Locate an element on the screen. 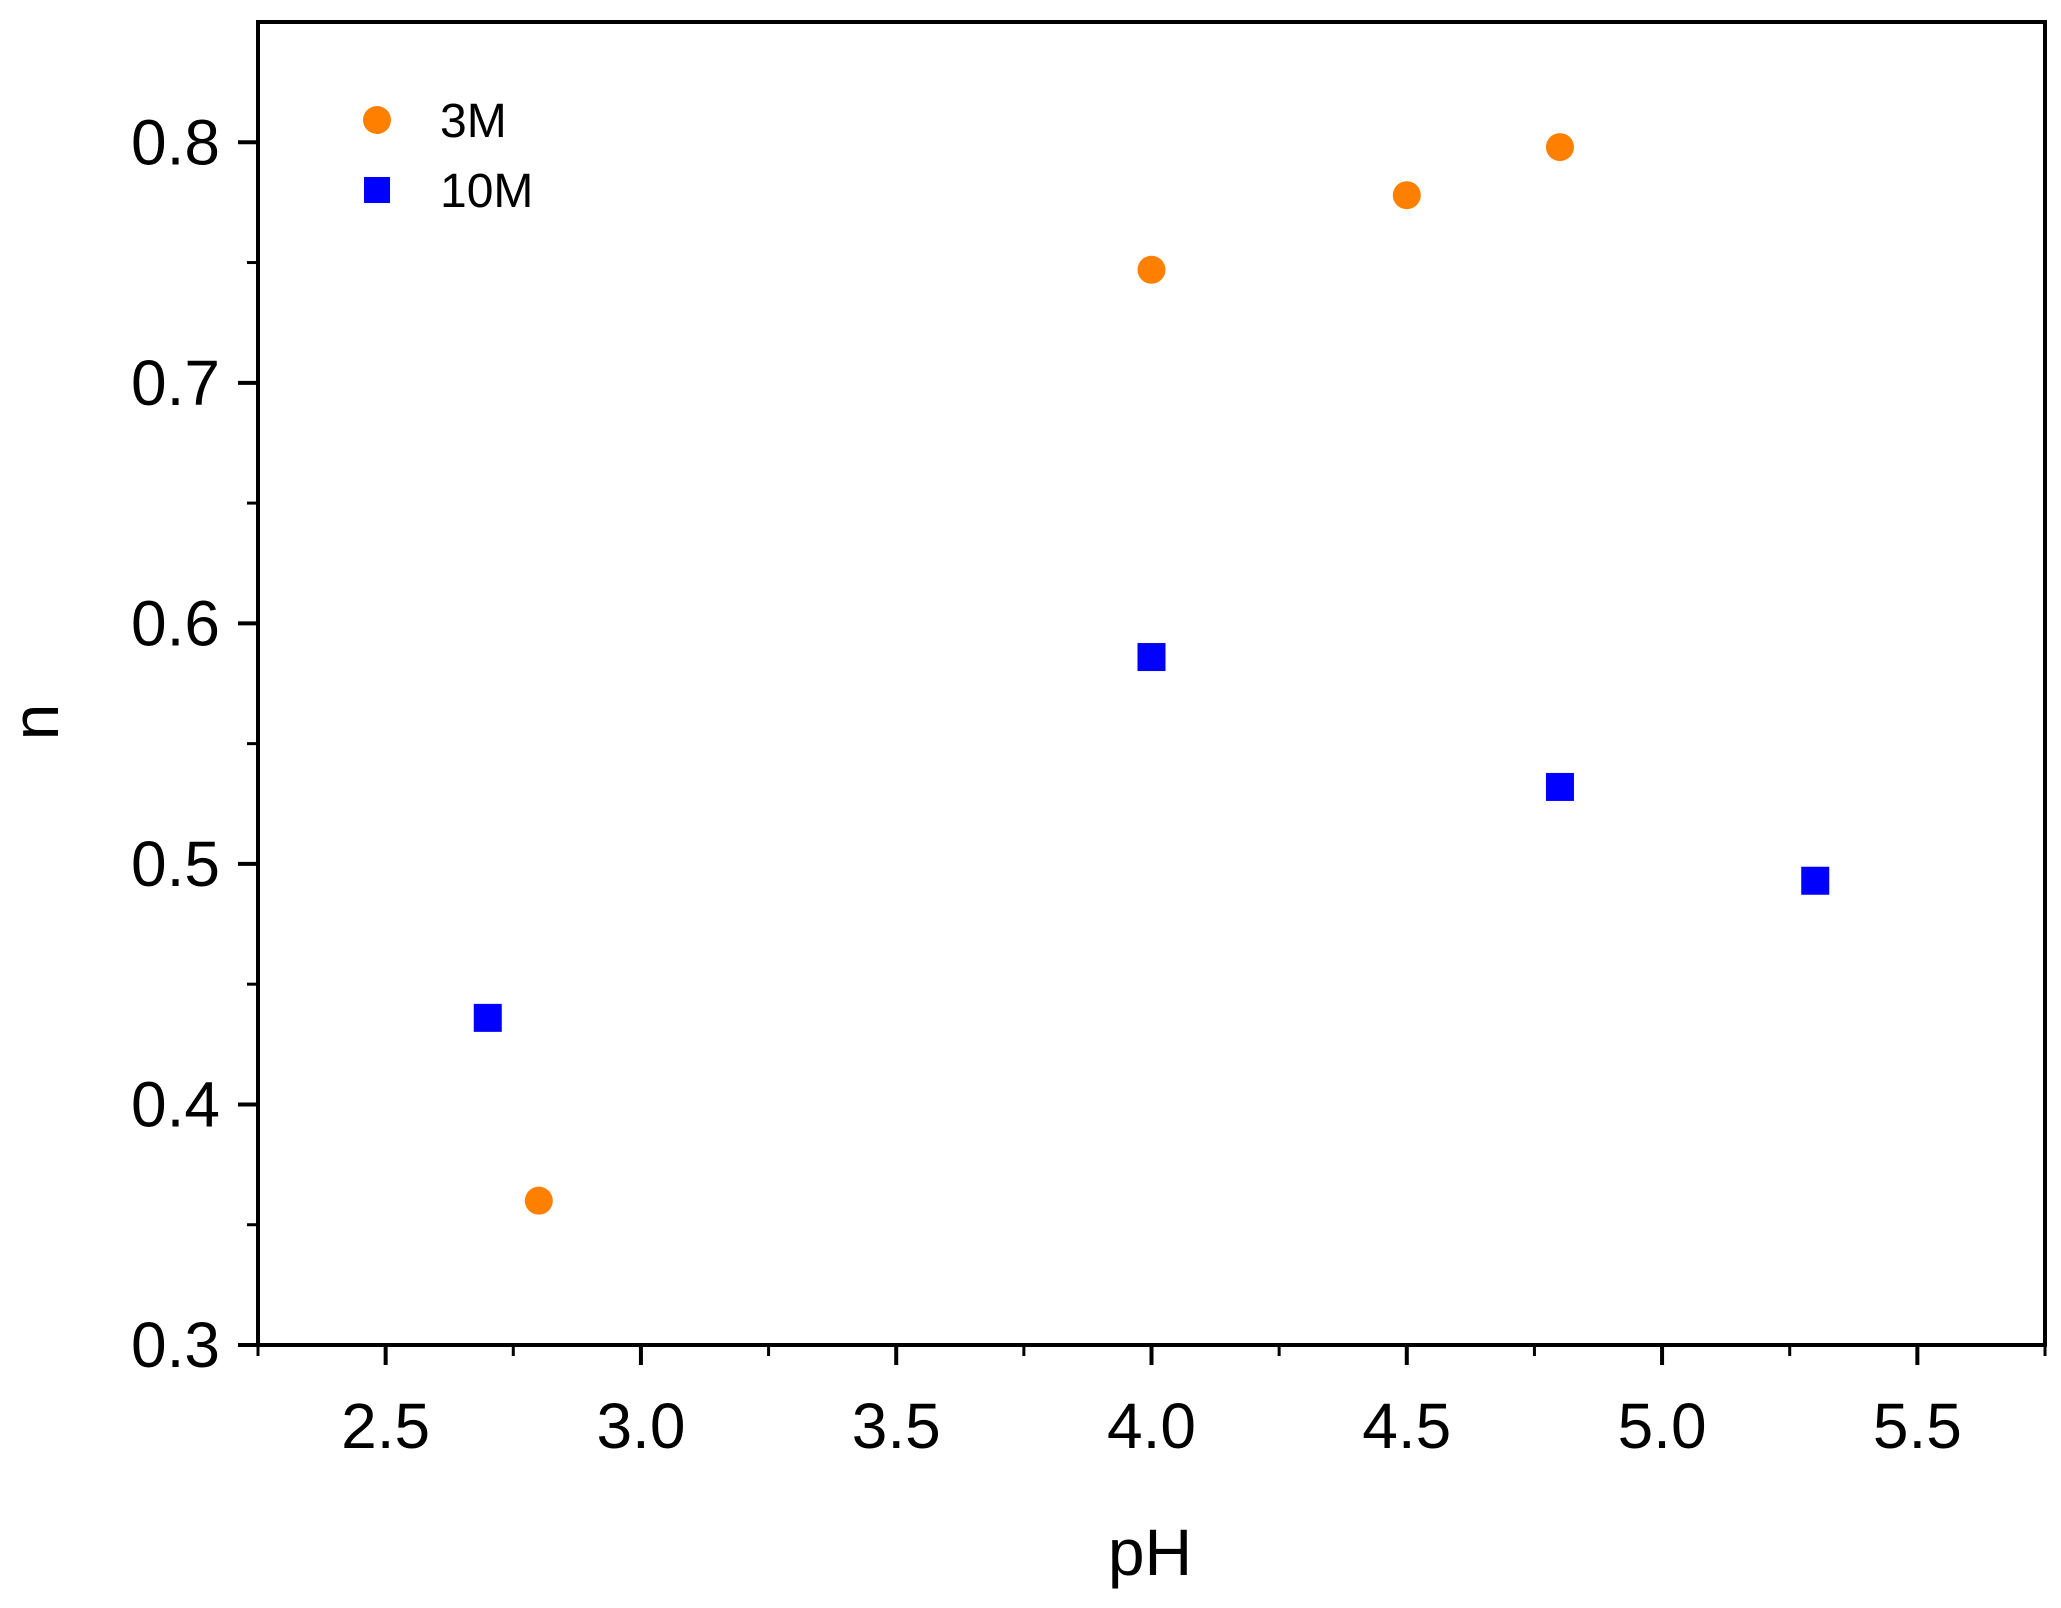 This screenshot has height=1608, width=2061. x-tick-label: 4.0 is located at coordinates (1151, 1426).